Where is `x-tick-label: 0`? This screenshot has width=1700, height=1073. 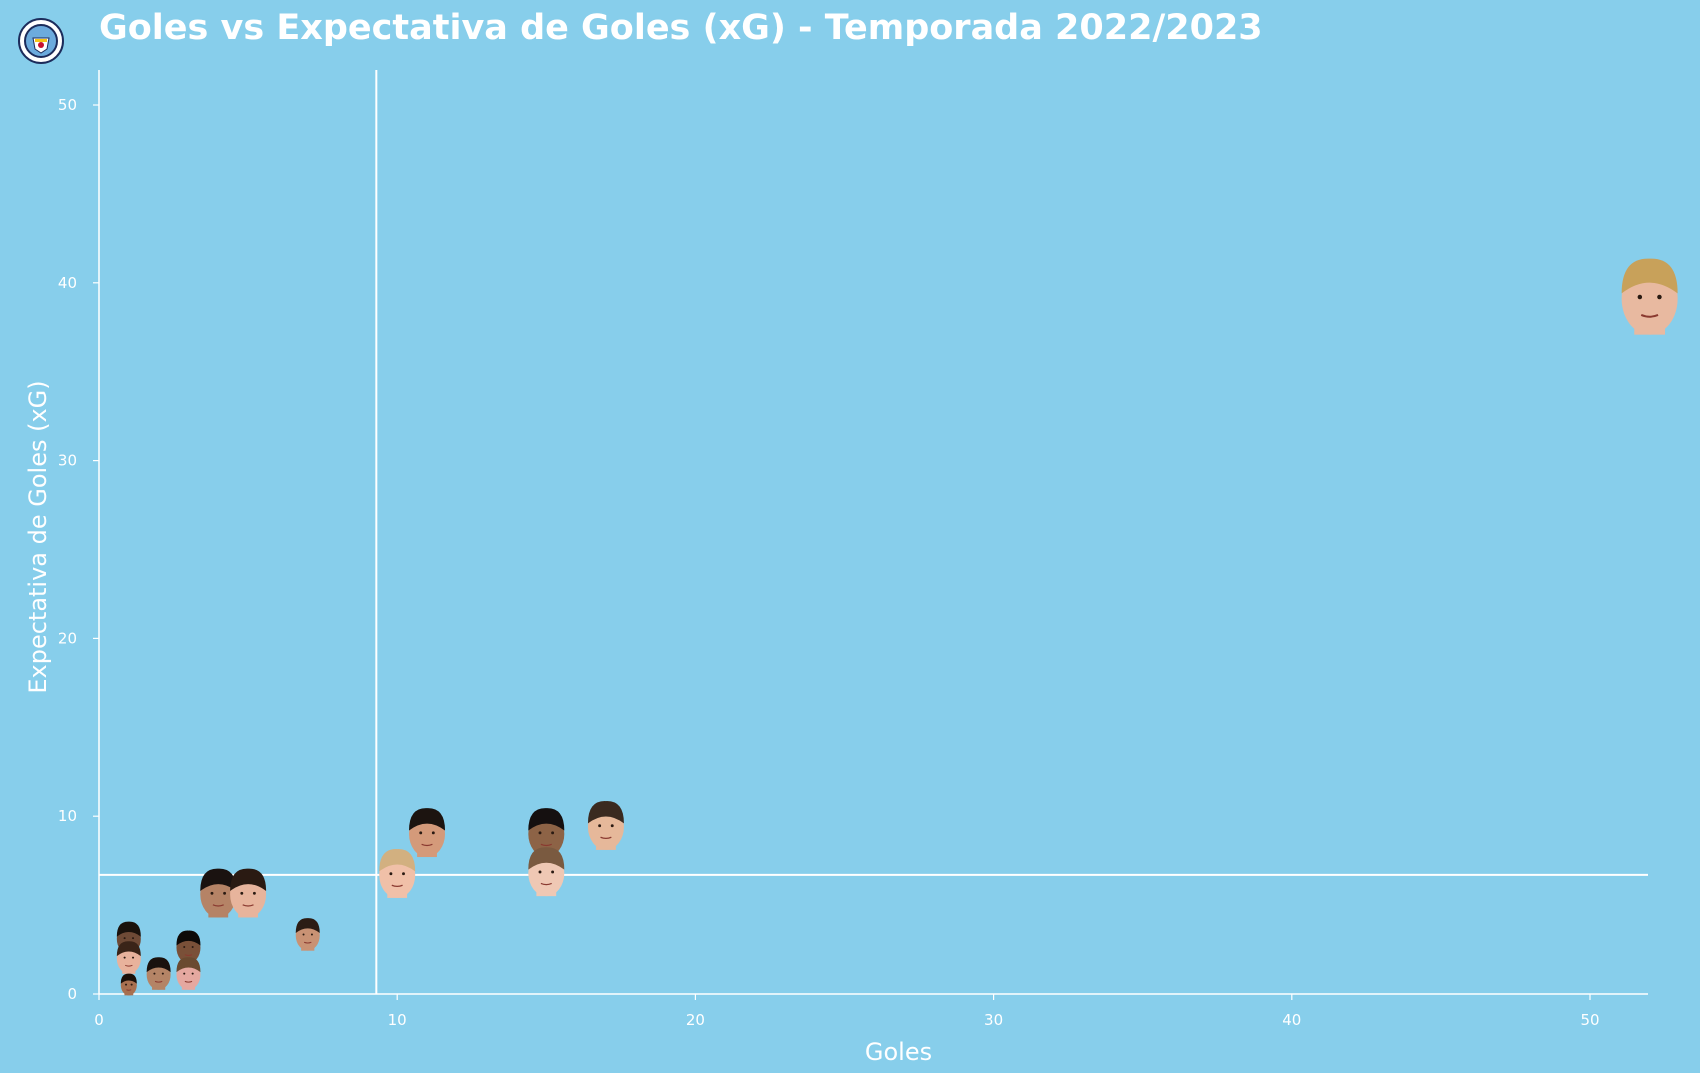 x-tick-label: 0 is located at coordinates (99, 1020).